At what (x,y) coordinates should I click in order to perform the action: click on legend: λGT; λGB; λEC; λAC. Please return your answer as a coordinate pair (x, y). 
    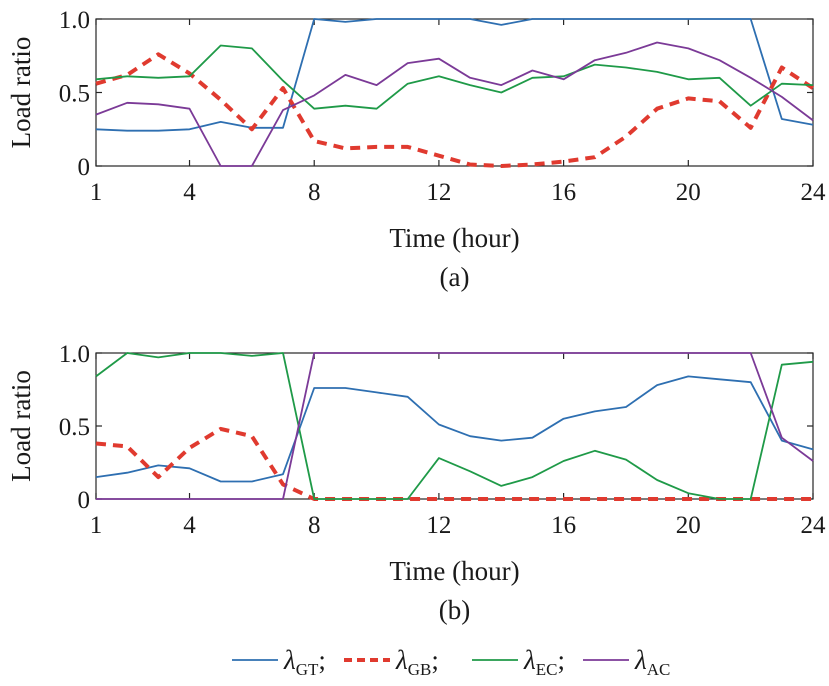
    Looking at the image, I should click on (451, 662).